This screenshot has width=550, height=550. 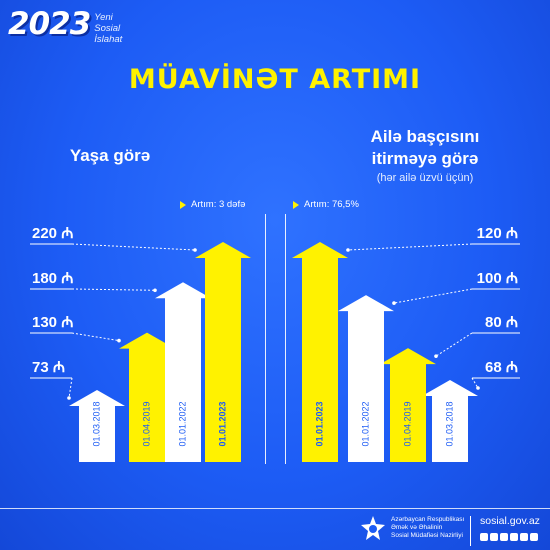 I want to click on left-increase-note: Artım: 3 dəfə, so click(x=212, y=204).